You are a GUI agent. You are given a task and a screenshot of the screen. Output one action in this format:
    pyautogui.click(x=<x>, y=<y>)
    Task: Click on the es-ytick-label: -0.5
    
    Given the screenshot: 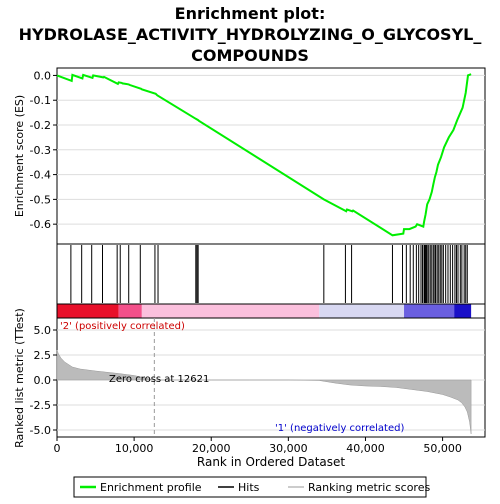 What is the action you would take?
    pyautogui.click(x=40, y=199)
    